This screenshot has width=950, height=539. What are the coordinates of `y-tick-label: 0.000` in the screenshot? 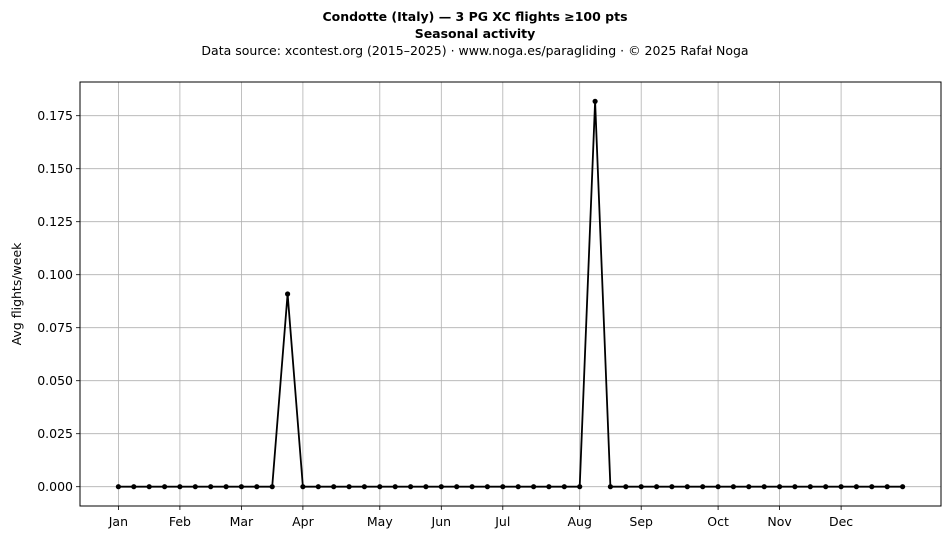 It's located at (55, 486).